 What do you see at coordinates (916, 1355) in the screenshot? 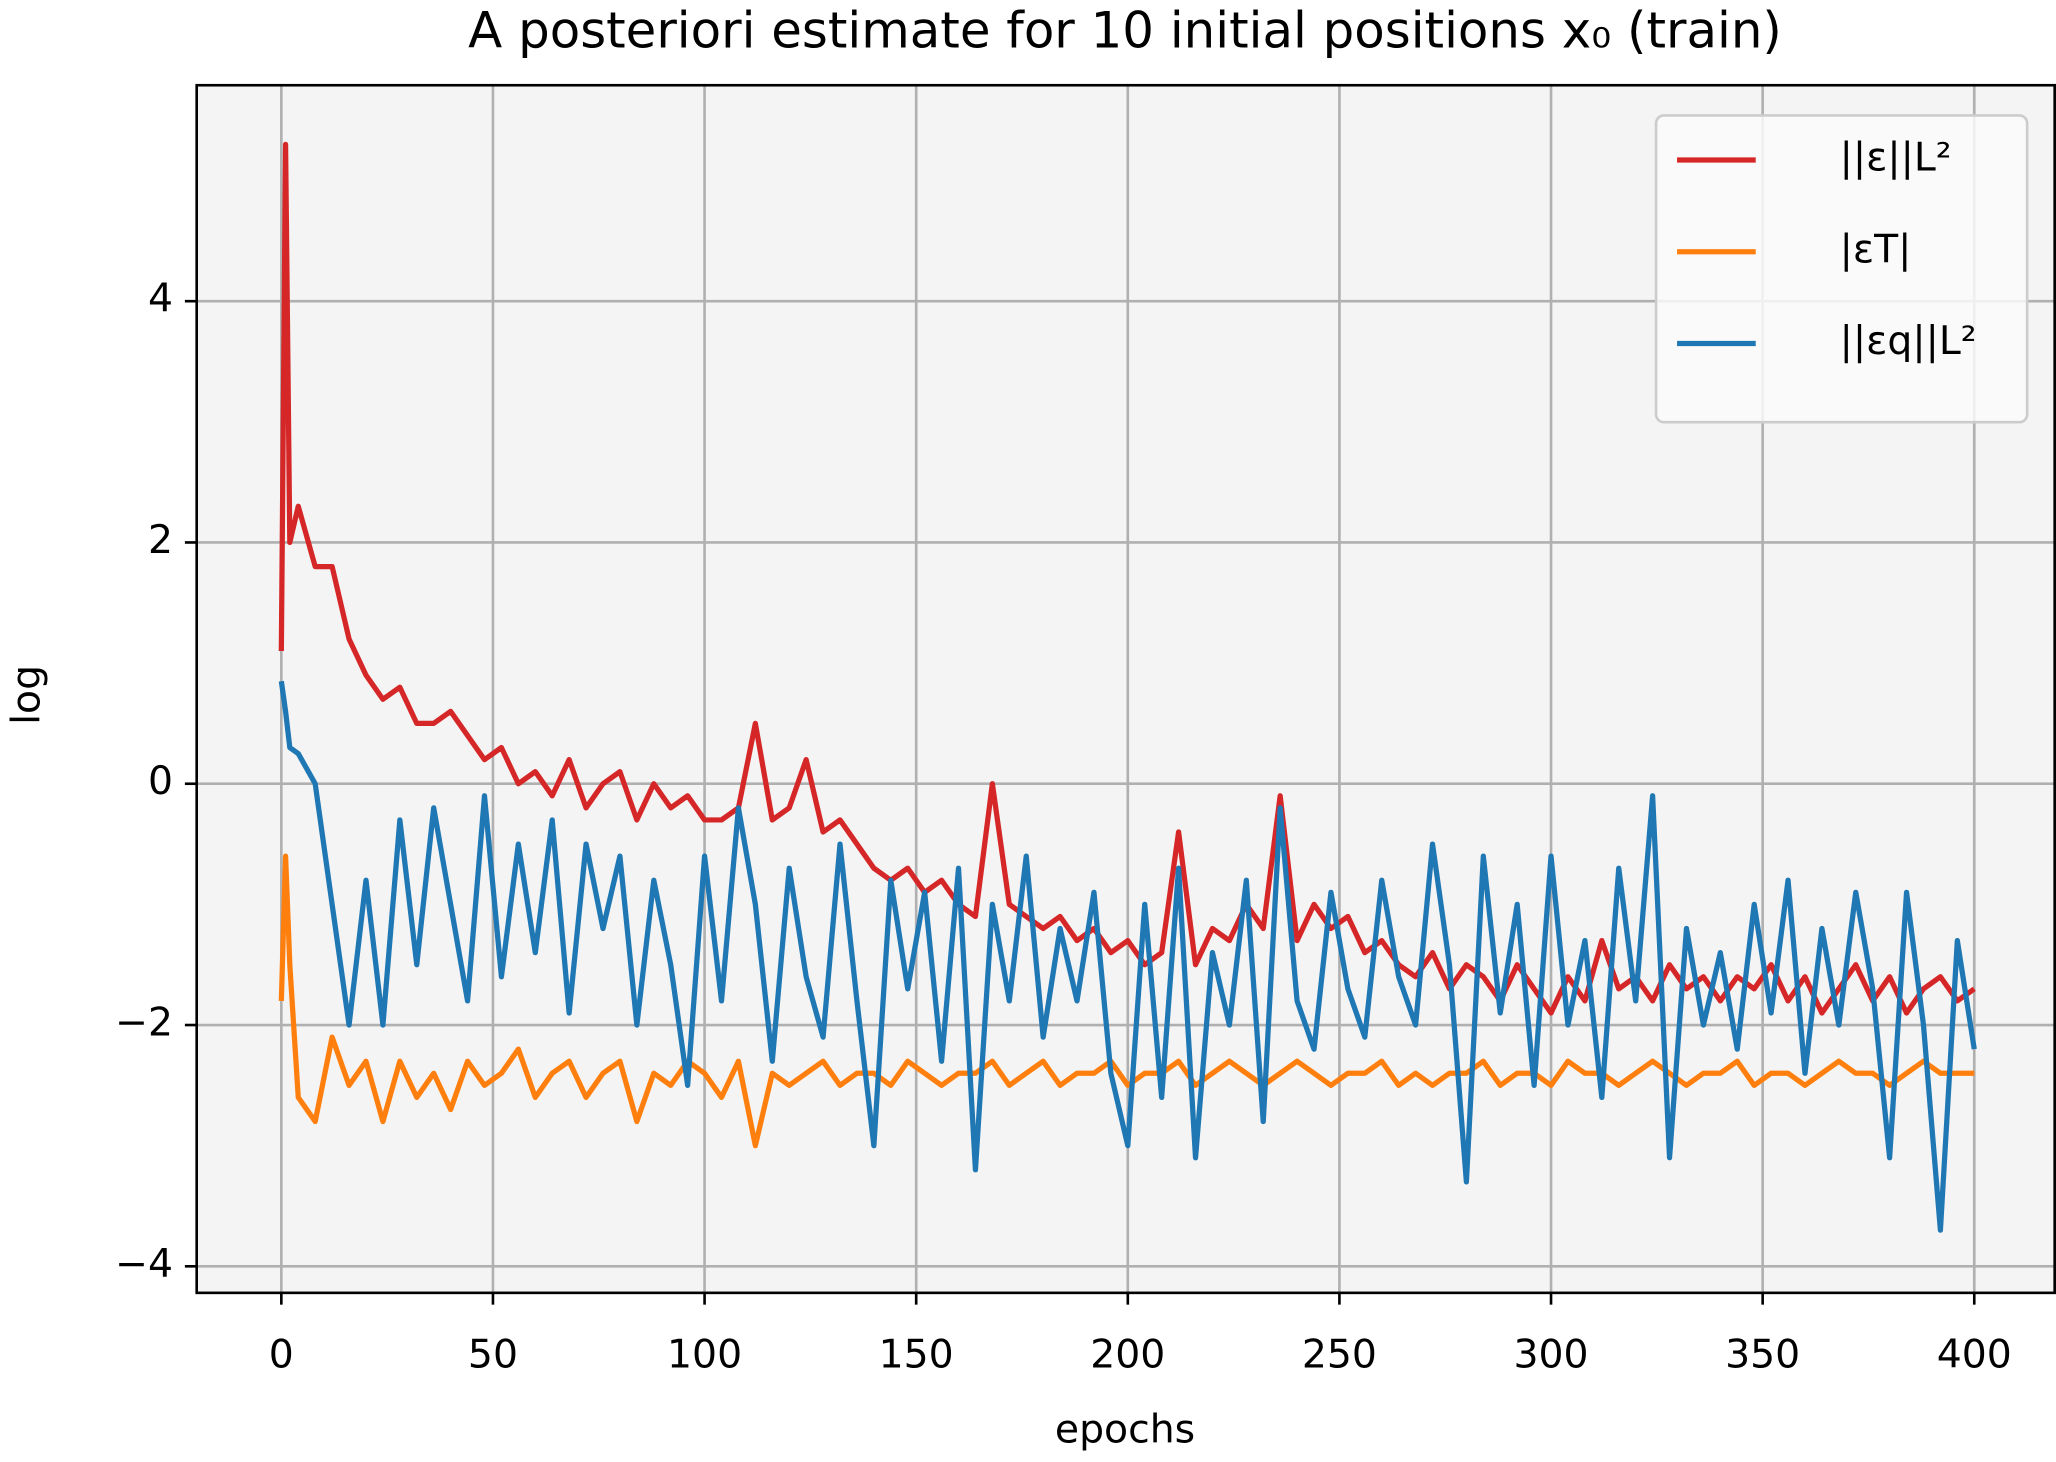
I see `x-tick-label: 150` at bounding box center [916, 1355].